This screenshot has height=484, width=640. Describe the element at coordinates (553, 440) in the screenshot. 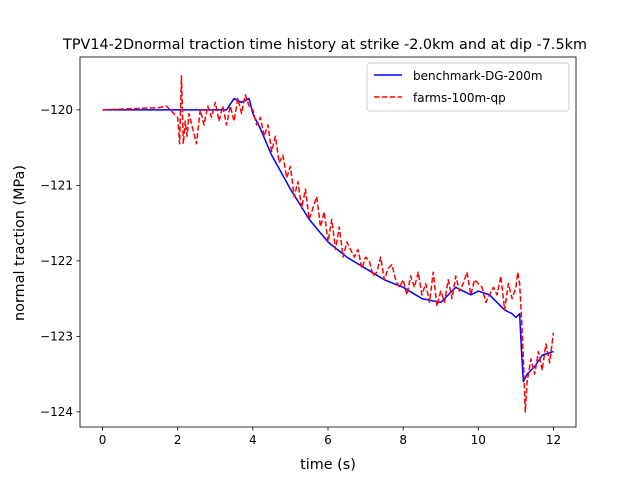

I see `x-tick-label: 12` at that location.